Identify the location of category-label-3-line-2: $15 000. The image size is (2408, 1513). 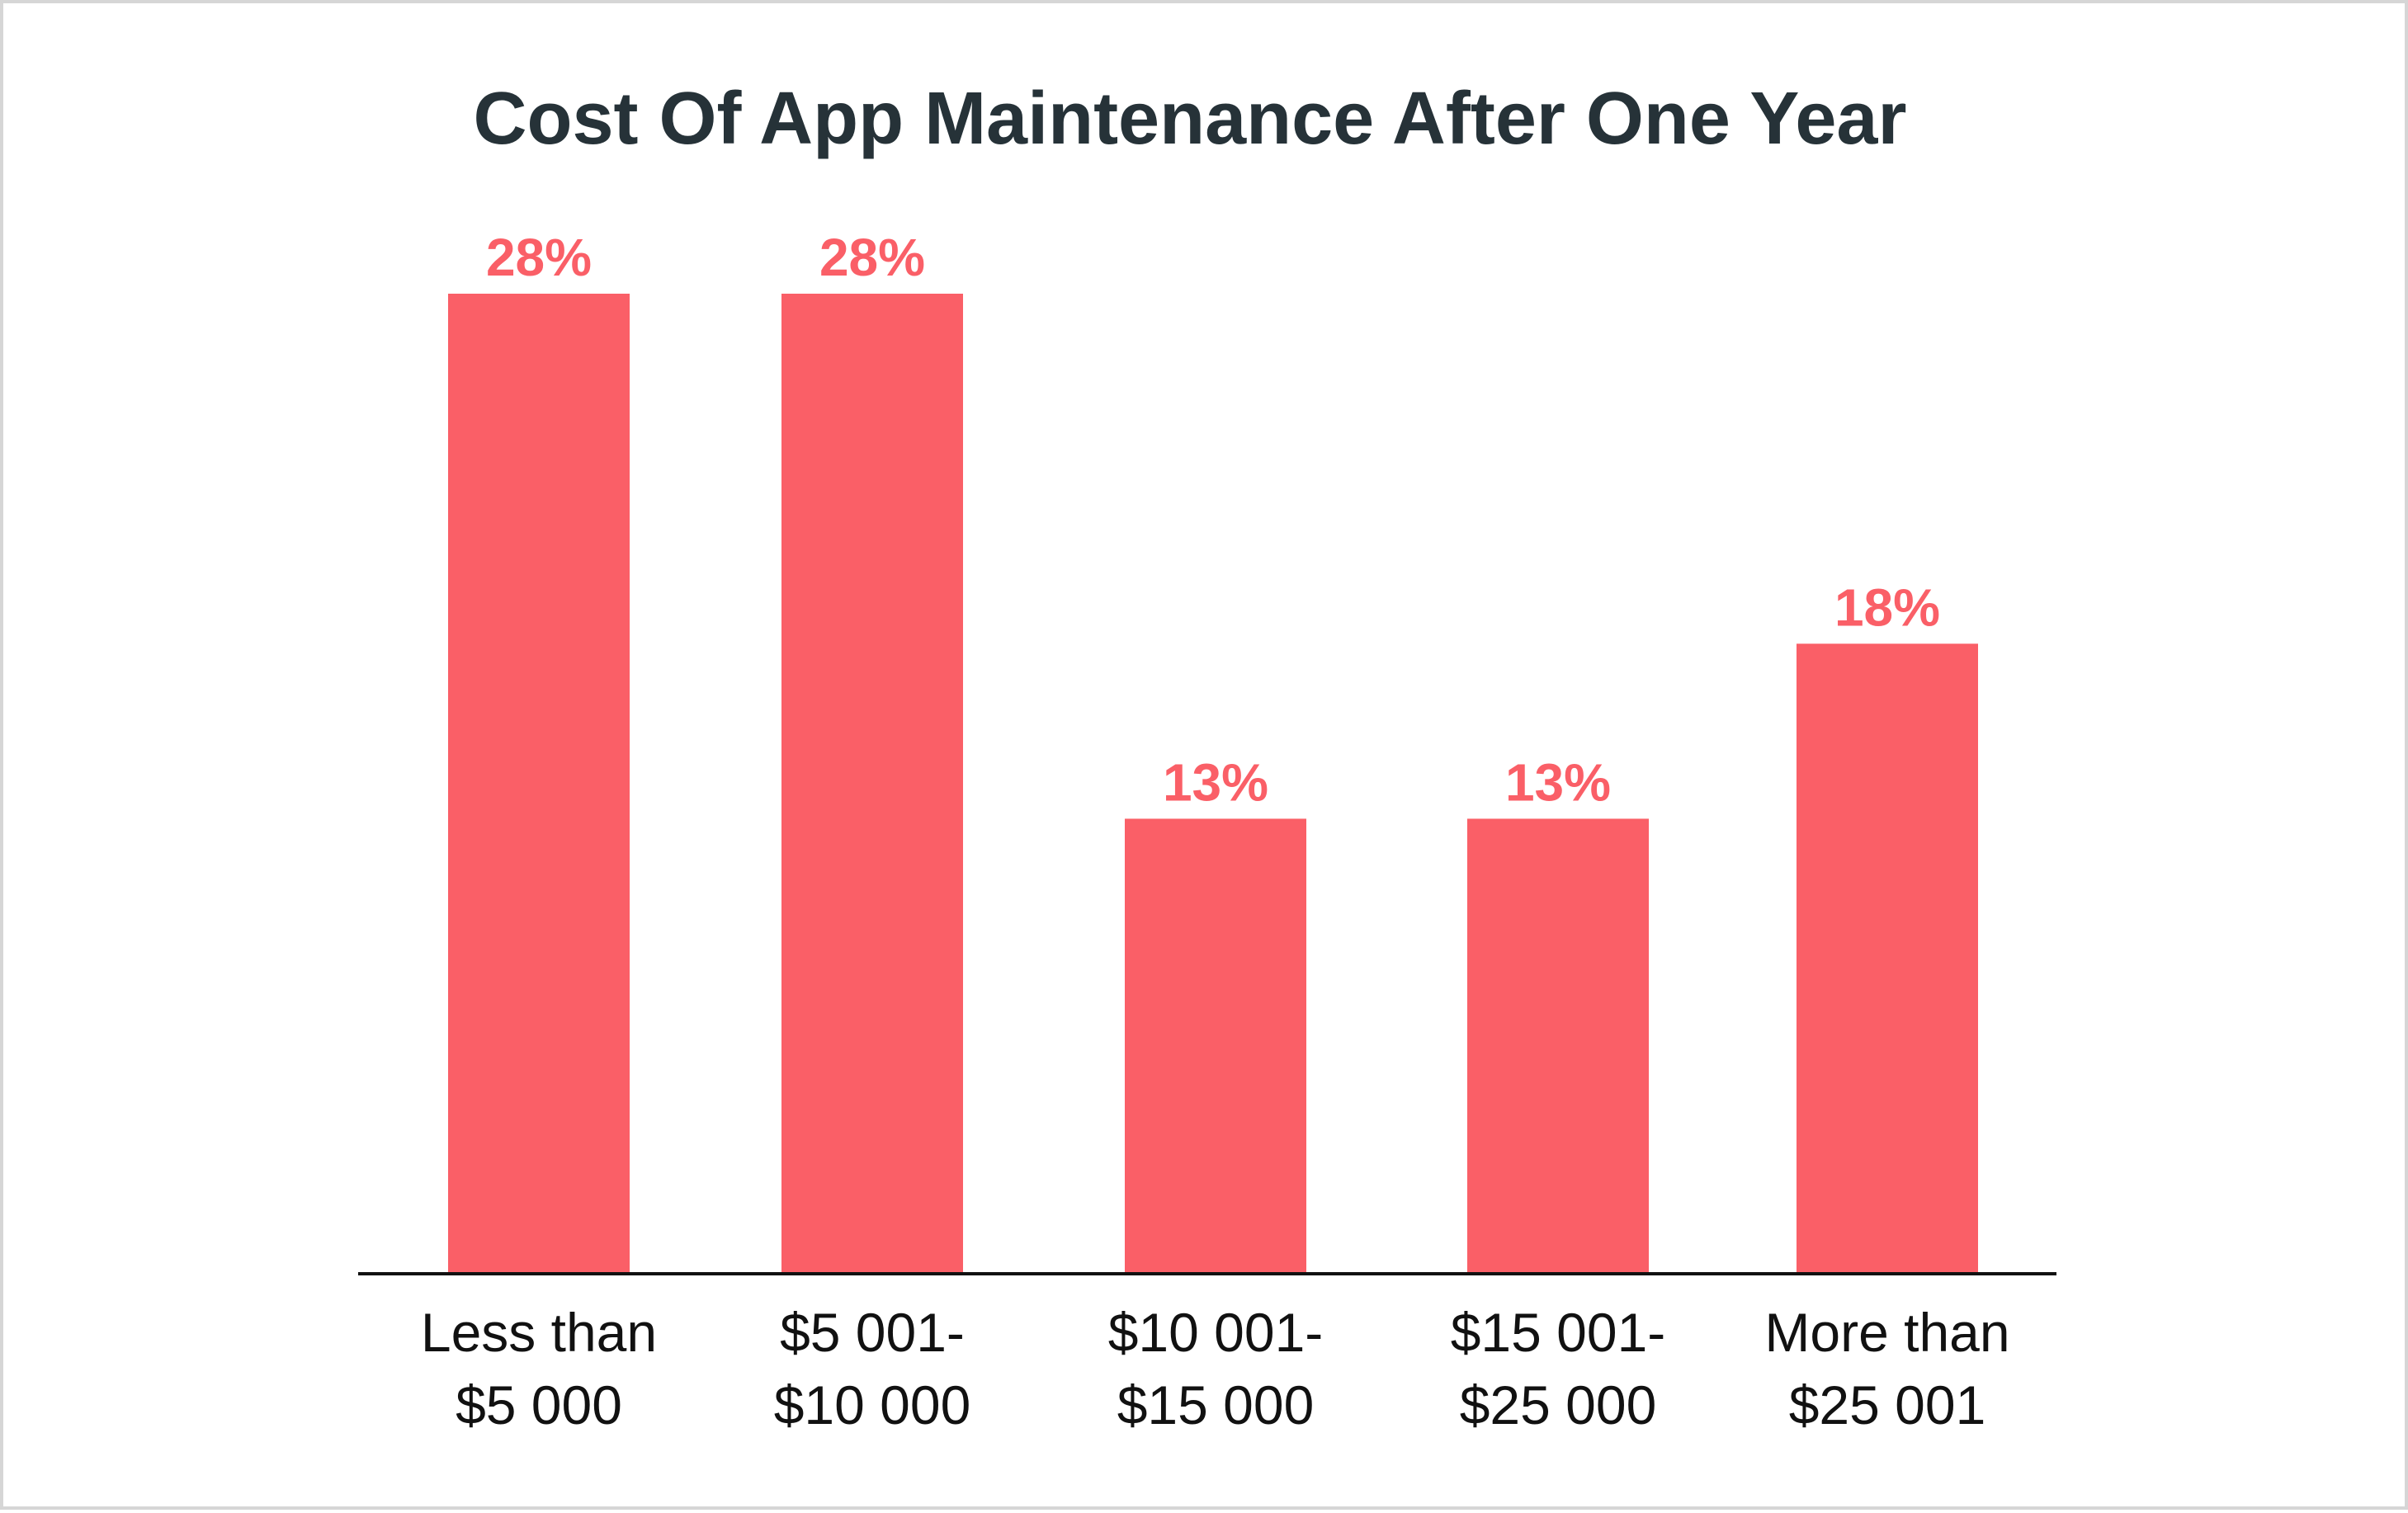
(1216, 1404).